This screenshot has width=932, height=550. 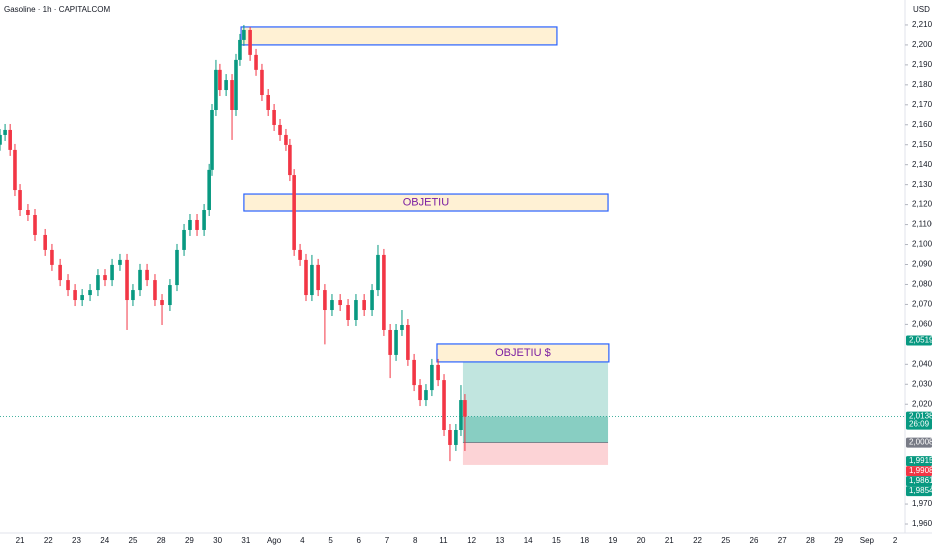 I want to click on x-tick-label: 30, so click(x=217, y=540).